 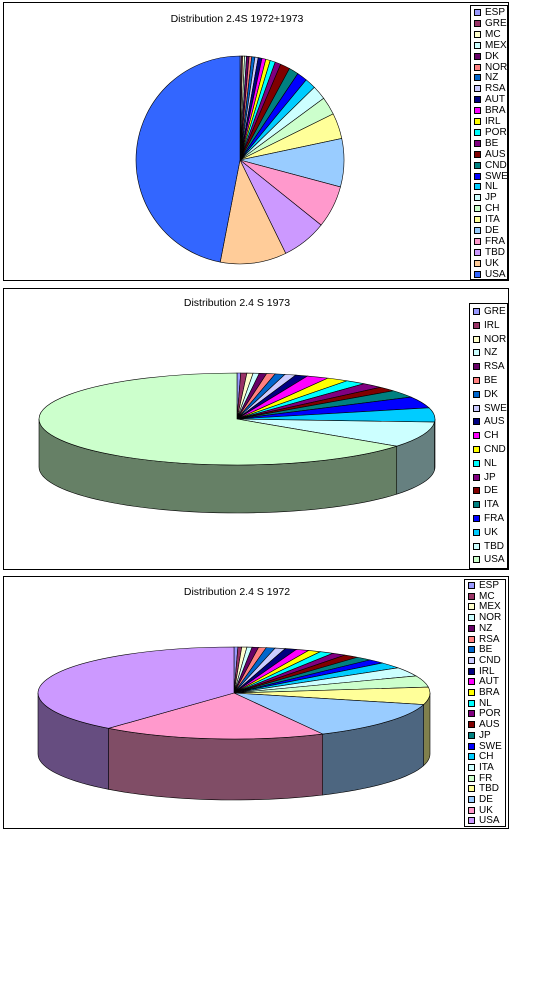 What do you see at coordinates (237, 303) in the screenshot?
I see `chart-title: Distribution 2.4 S 1973` at bounding box center [237, 303].